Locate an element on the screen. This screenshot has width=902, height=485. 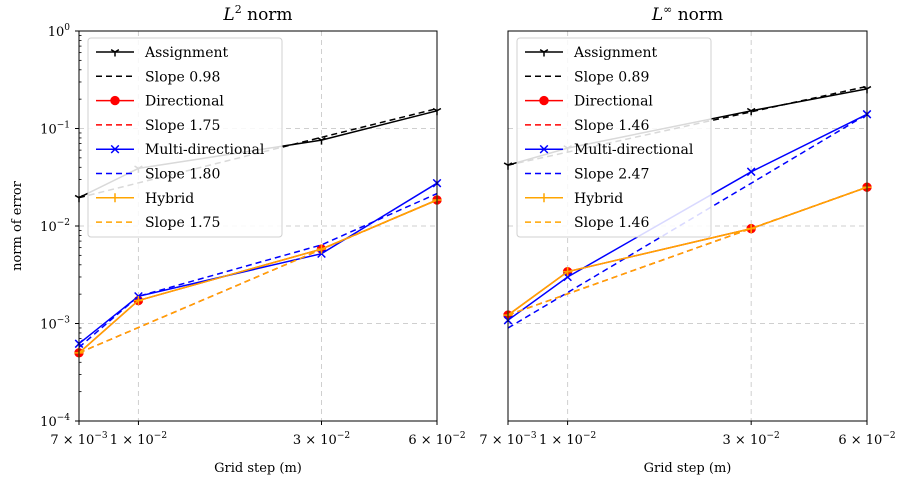
legend-label: Slope 2.47 is located at coordinates (611, 175).